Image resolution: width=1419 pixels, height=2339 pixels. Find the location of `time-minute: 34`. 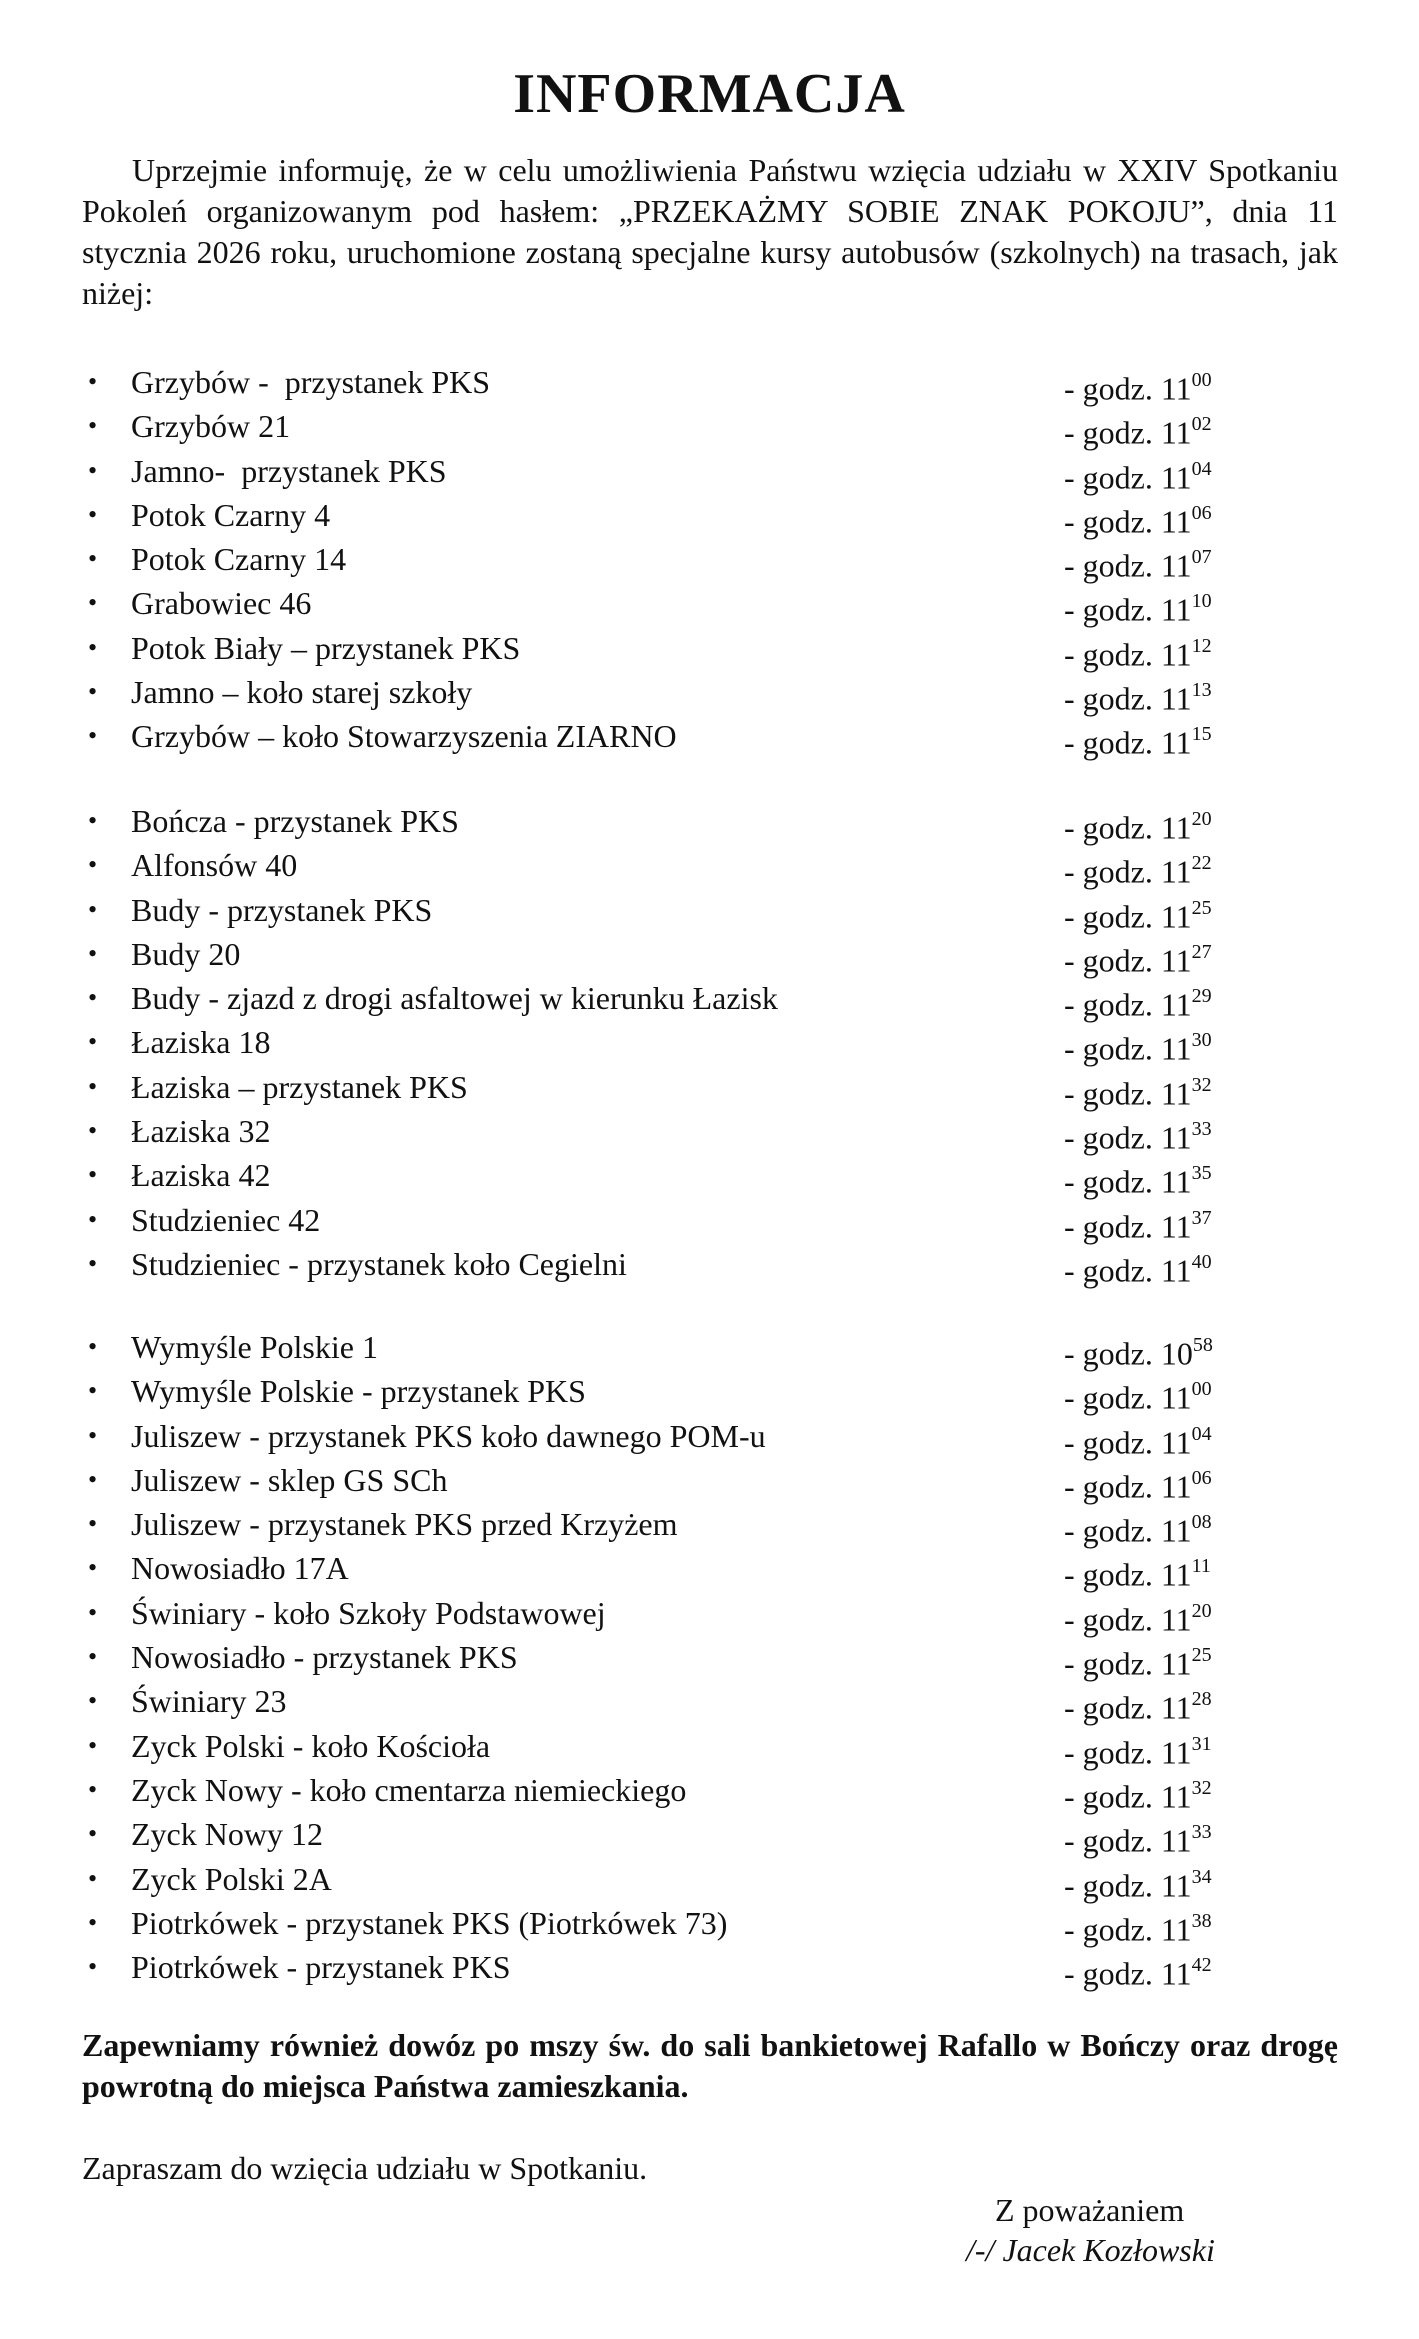

time-minute: 34 is located at coordinates (1201, 1876).